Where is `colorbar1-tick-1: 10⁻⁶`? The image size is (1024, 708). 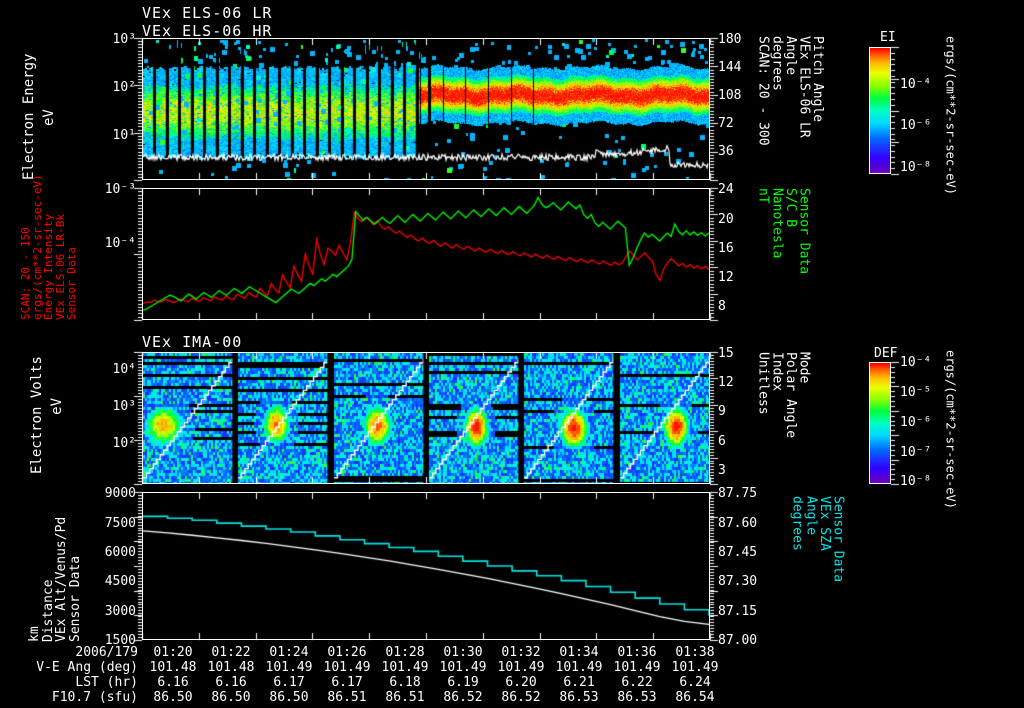
colorbar1-tick-1: 10⁻⁶ is located at coordinates (916, 125).